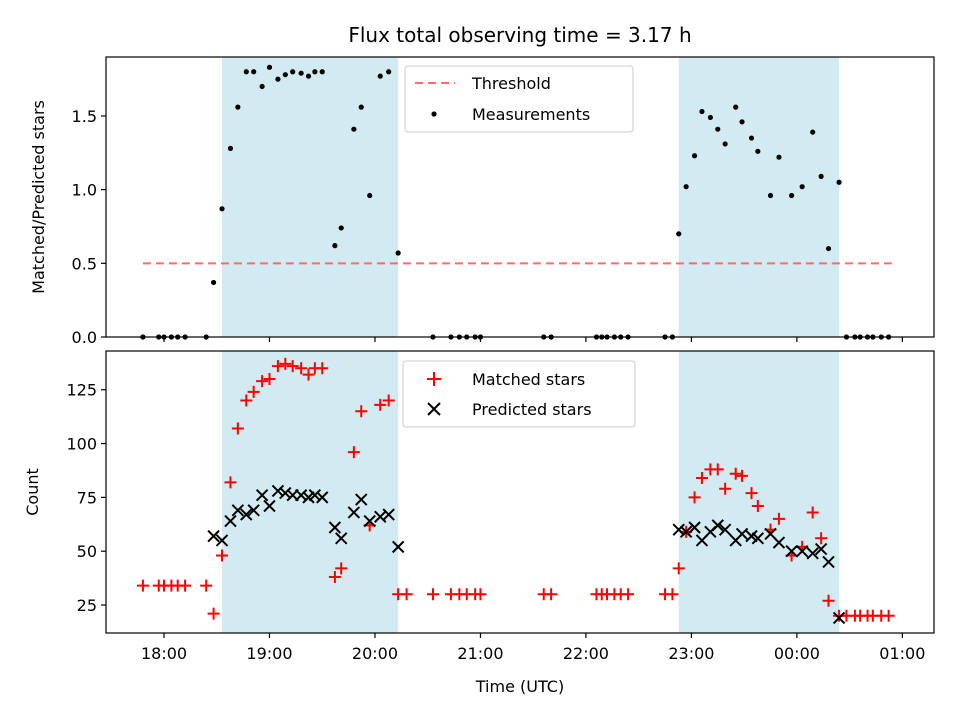 The height and width of the screenshot is (720, 960). What do you see at coordinates (375, 653) in the screenshot?
I see `x-tick-label: 20:00` at bounding box center [375, 653].